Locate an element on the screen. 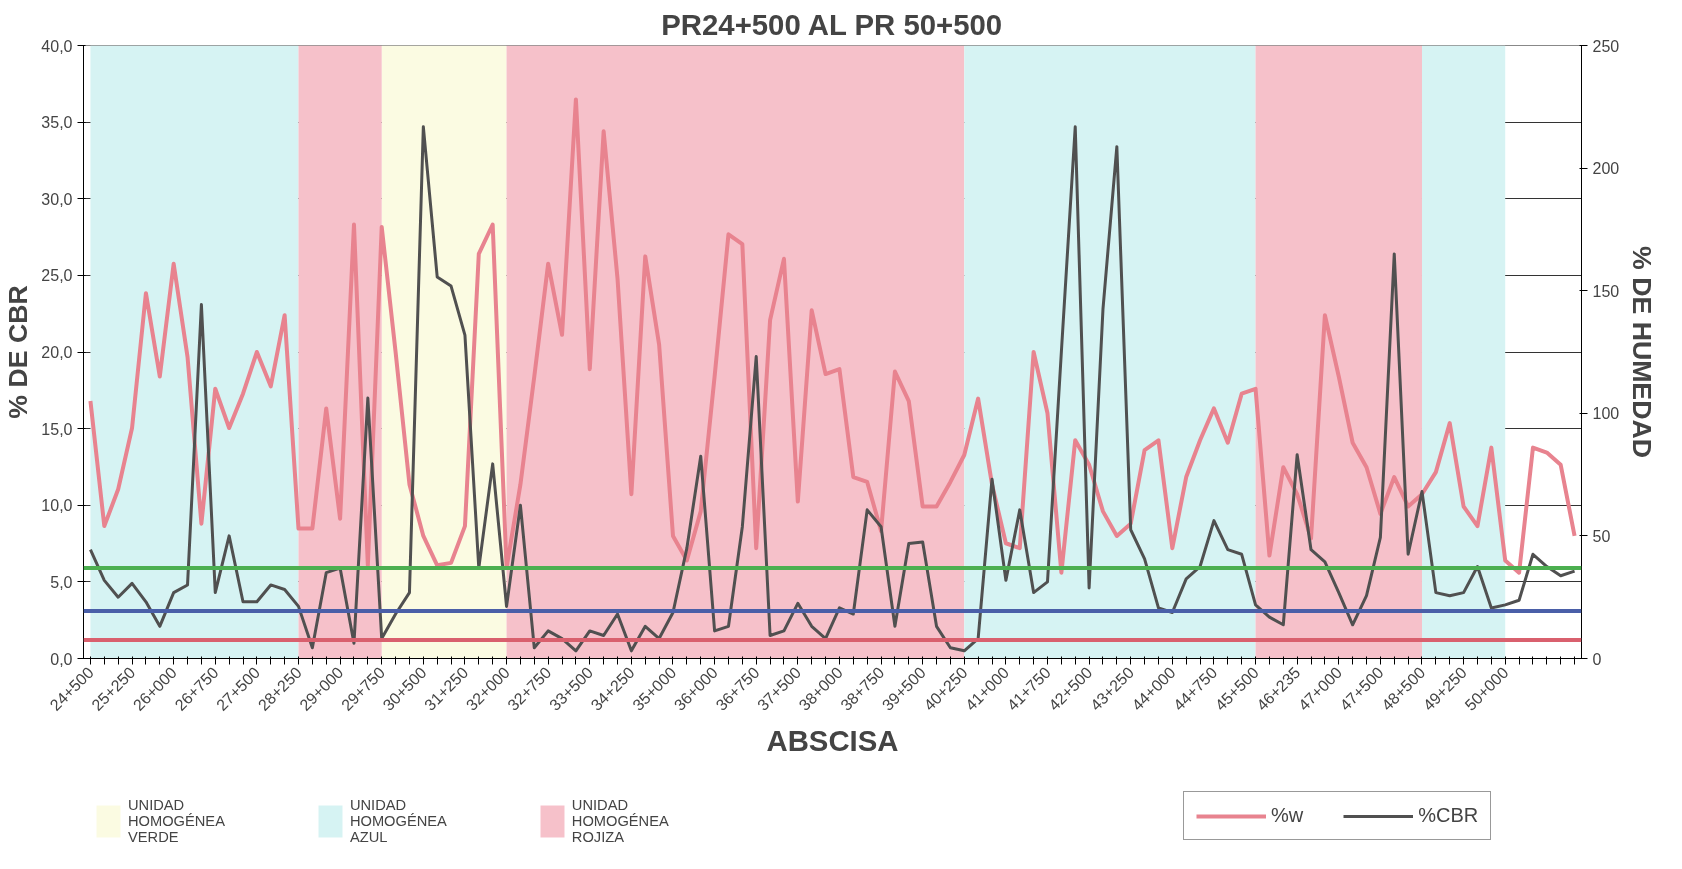 This screenshot has height=869, width=1682. legend-label: UNIDAD HOMOGÉNEA ROJIZA is located at coordinates (620, 821).